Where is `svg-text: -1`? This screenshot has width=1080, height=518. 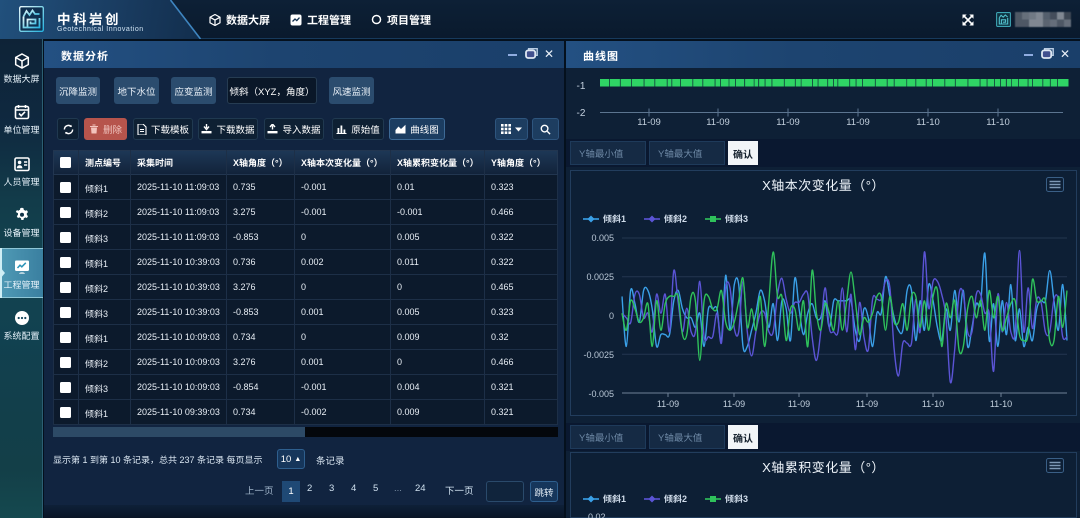 svg-text: -1 is located at coordinates (581, 86).